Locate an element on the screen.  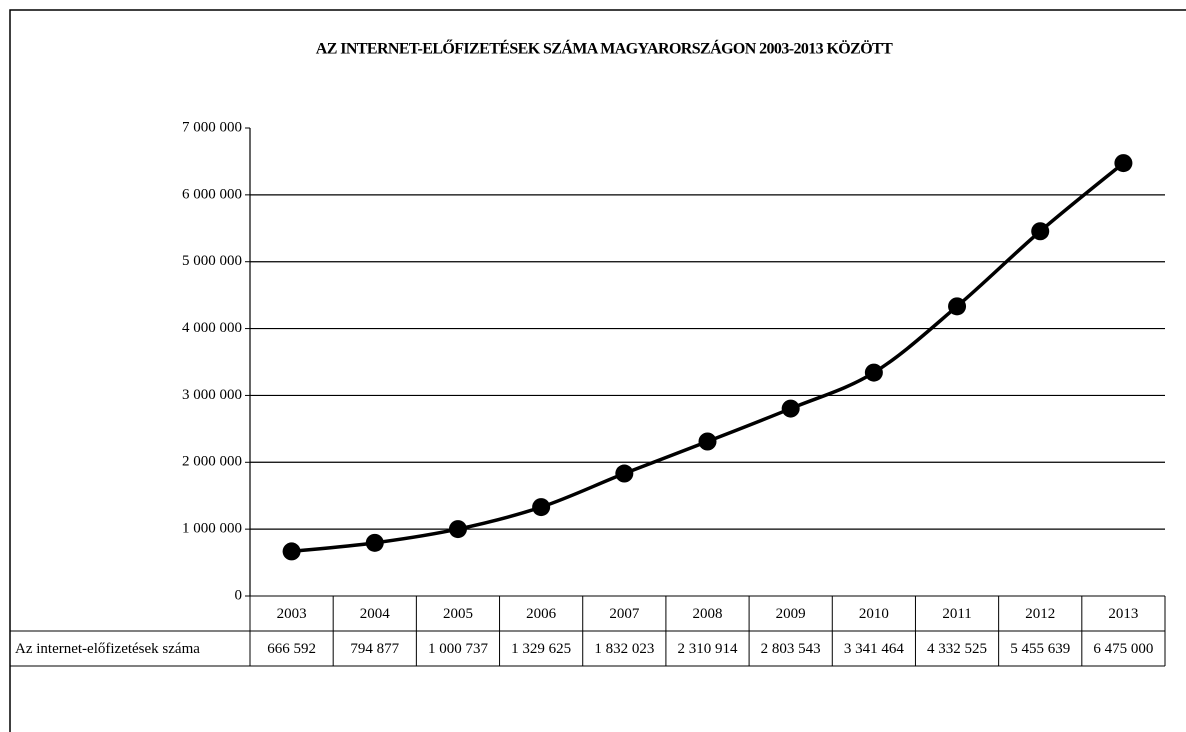
table-value: 3 341 464 is located at coordinates (874, 649).